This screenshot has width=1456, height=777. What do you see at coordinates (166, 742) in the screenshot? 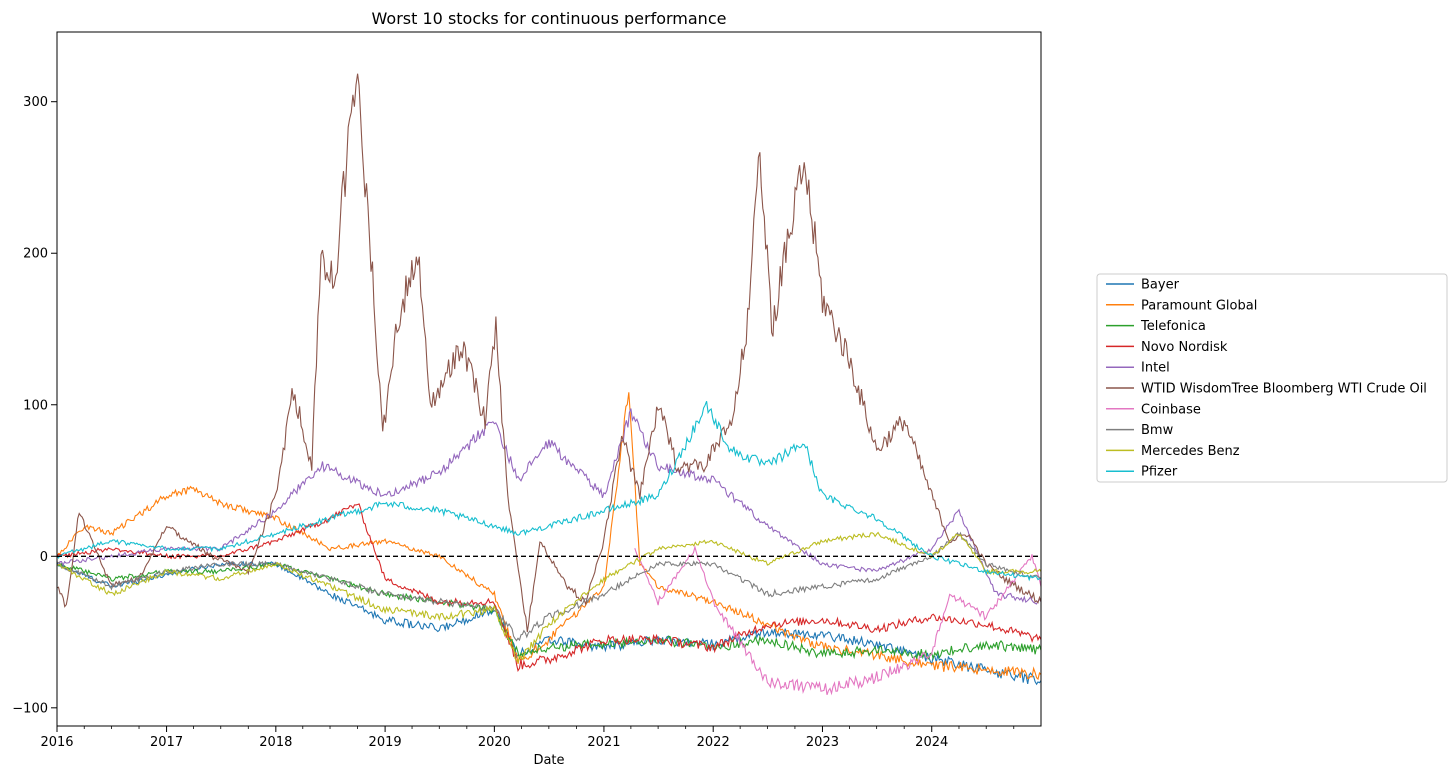
I see `x-tick-label: 2017` at bounding box center [166, 742].